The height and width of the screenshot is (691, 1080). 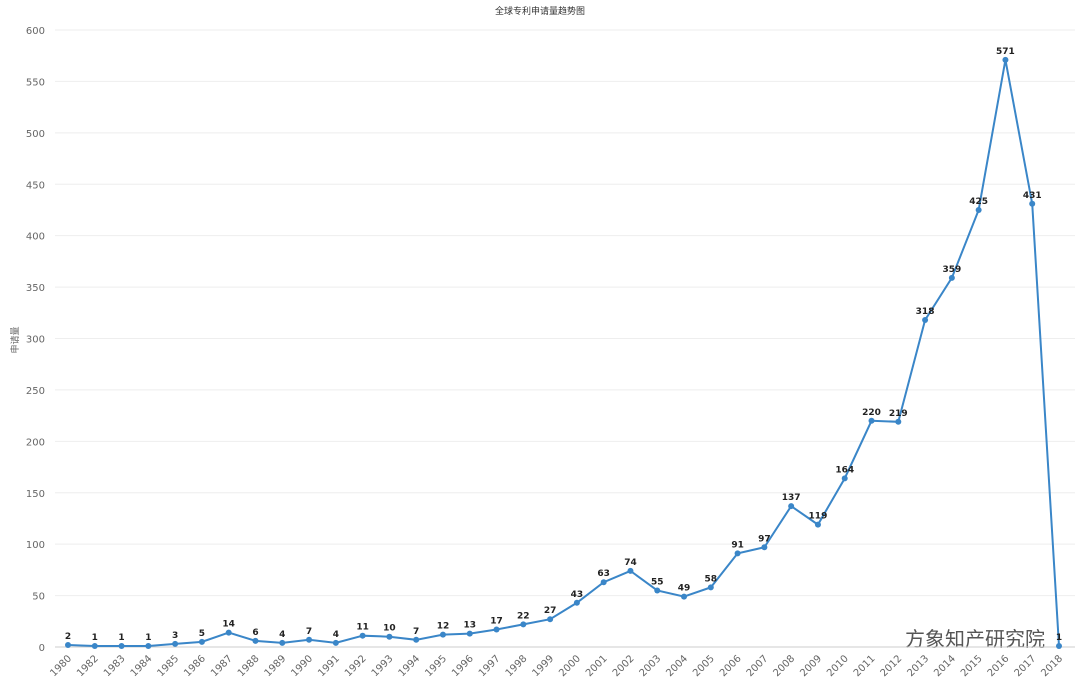 What do you see at coordinates (362, 628) in the screenshot?
I see `value-label: 11` at bounding box center [362, 628].